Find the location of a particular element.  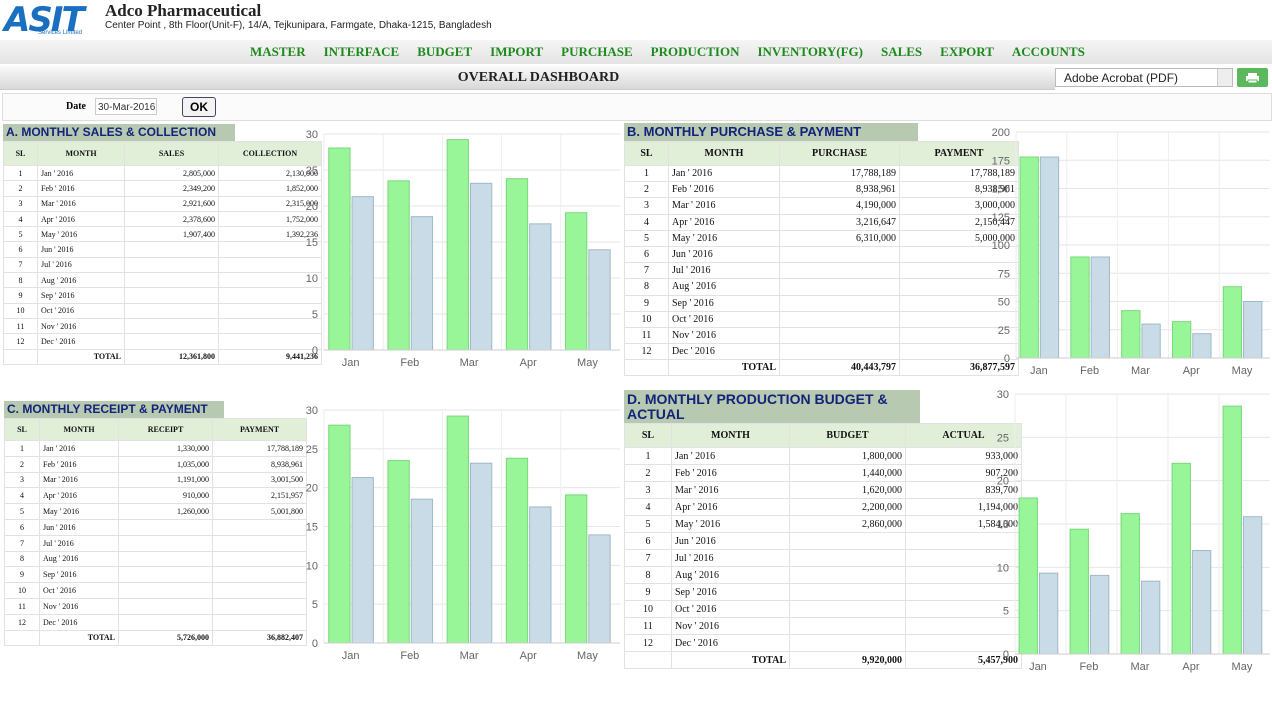

table-row: 9 Sep ' 2016 is located at coordinates (155, 575).